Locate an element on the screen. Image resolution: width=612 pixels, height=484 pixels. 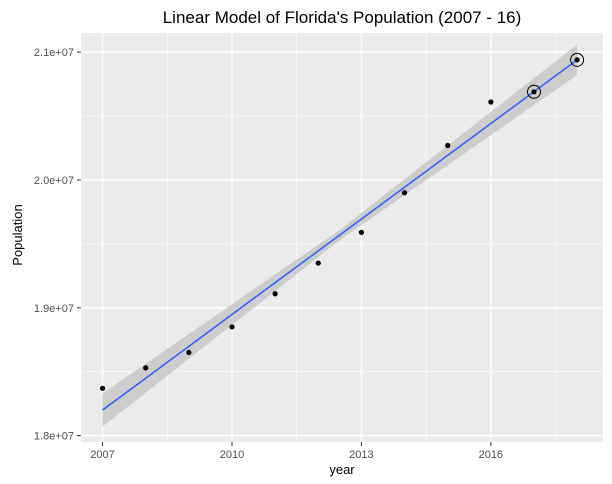
y-tick-label: 1.9e+07 is located at coordinates (54, 309).